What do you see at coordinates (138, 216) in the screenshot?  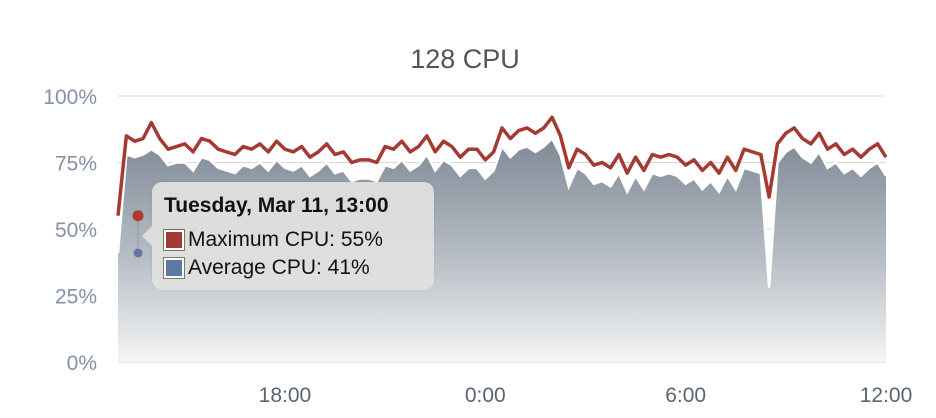 I see `maximum-marker` at bounding box center [138, 216].